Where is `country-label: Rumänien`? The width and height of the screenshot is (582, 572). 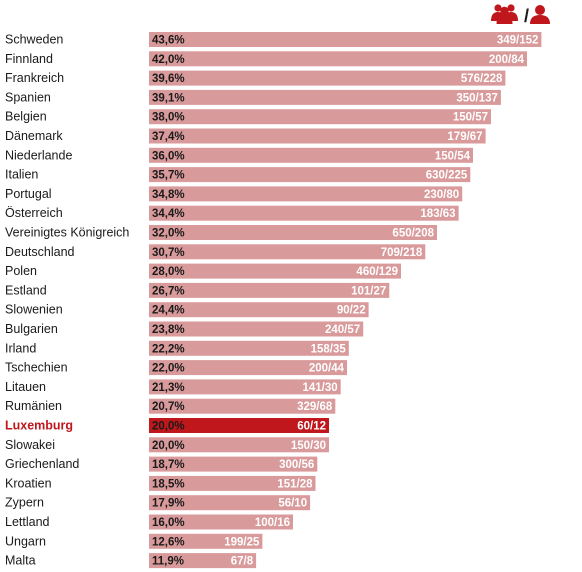
country-label: Rumänien is located at coordinates (33, 406).